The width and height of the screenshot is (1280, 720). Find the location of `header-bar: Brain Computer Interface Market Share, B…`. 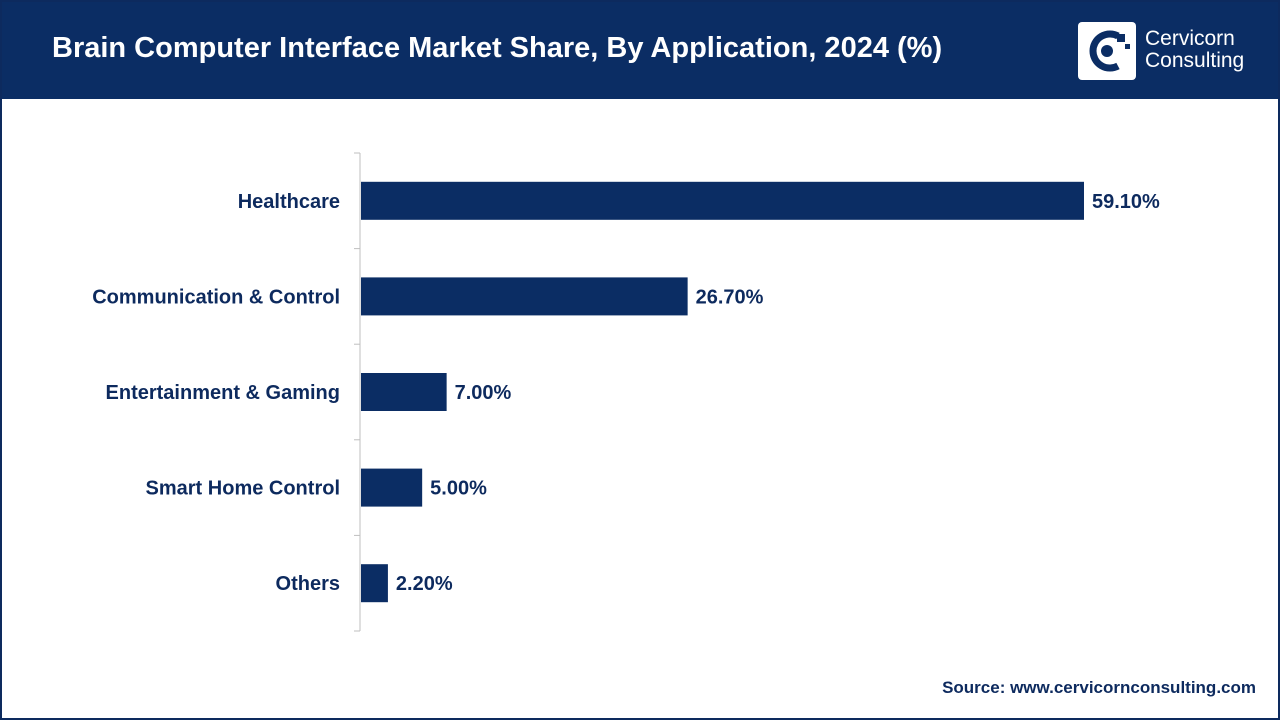

header-bar: Brain Computer Interface Market Share, B… is located at coordinates (640, 50).